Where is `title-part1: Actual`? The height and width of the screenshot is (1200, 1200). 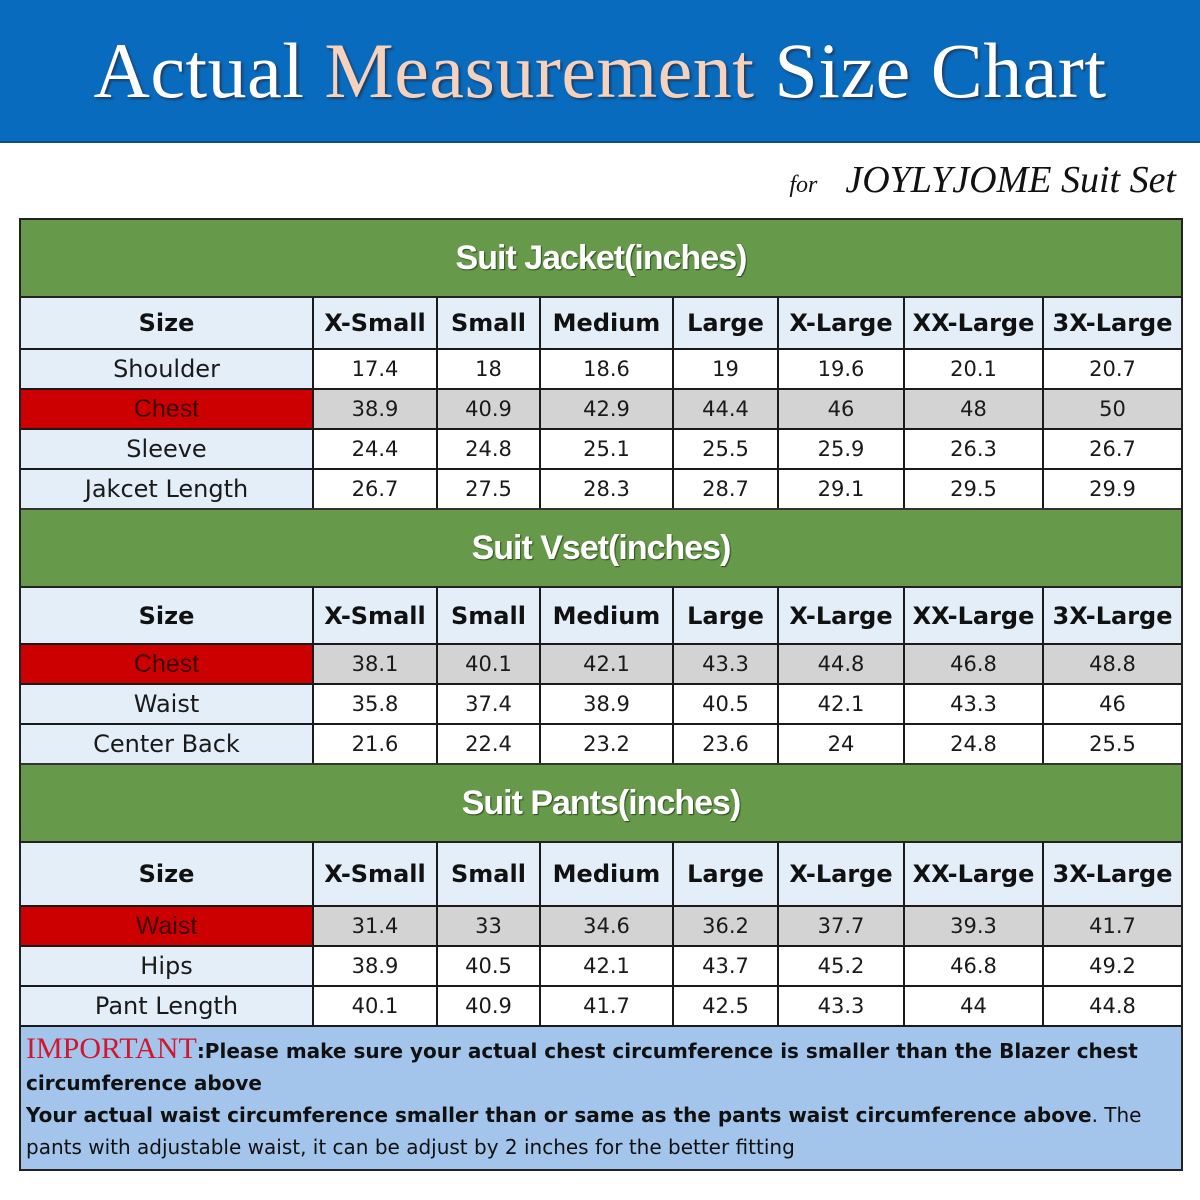
title-part1: Actual is located at coordinates (199, 70).